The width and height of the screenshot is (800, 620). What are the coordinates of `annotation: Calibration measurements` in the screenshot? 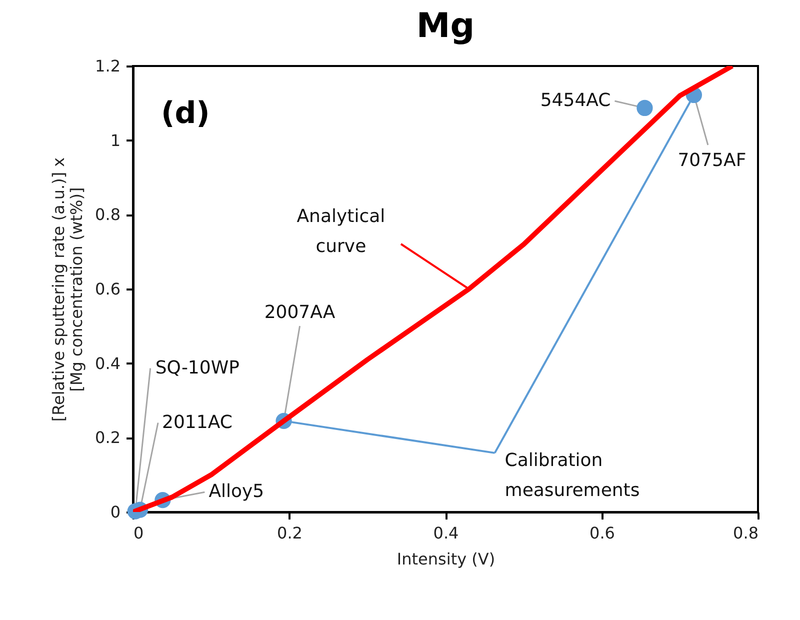 It's located at (572, 475).